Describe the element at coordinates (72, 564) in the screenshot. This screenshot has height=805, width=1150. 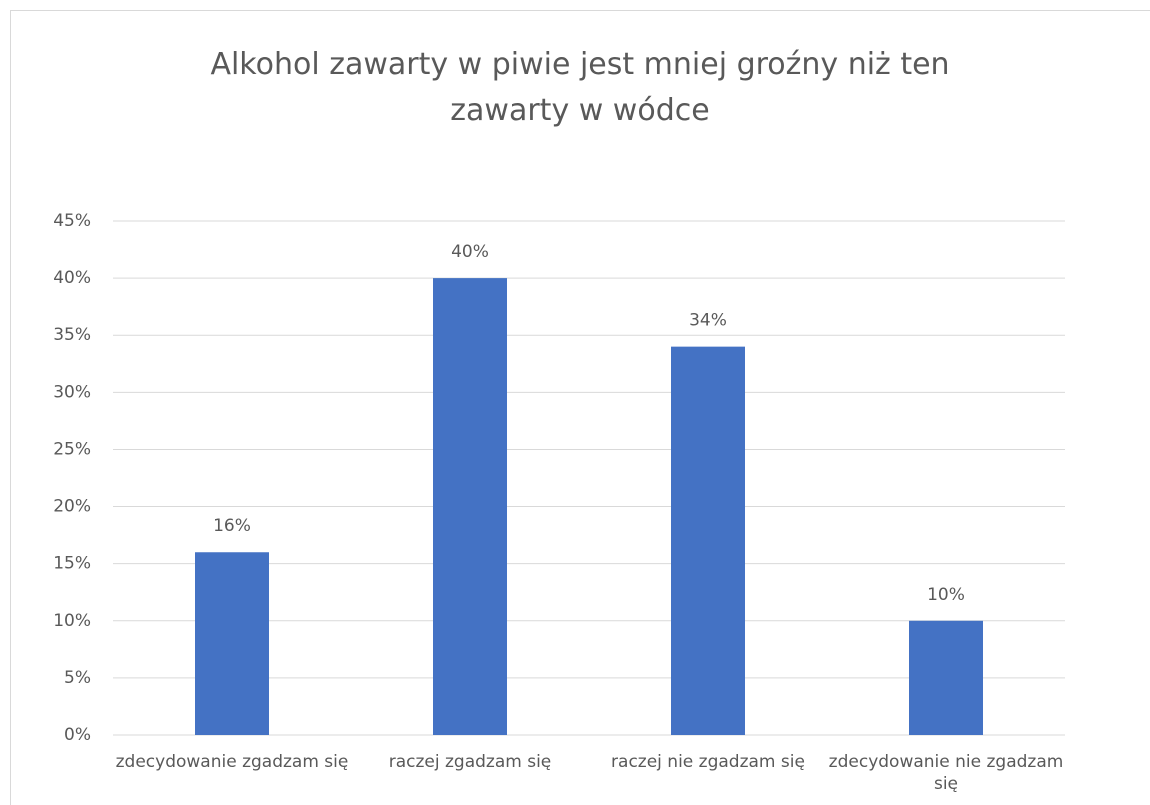
I see `y-tick-label: 15%` at that location.